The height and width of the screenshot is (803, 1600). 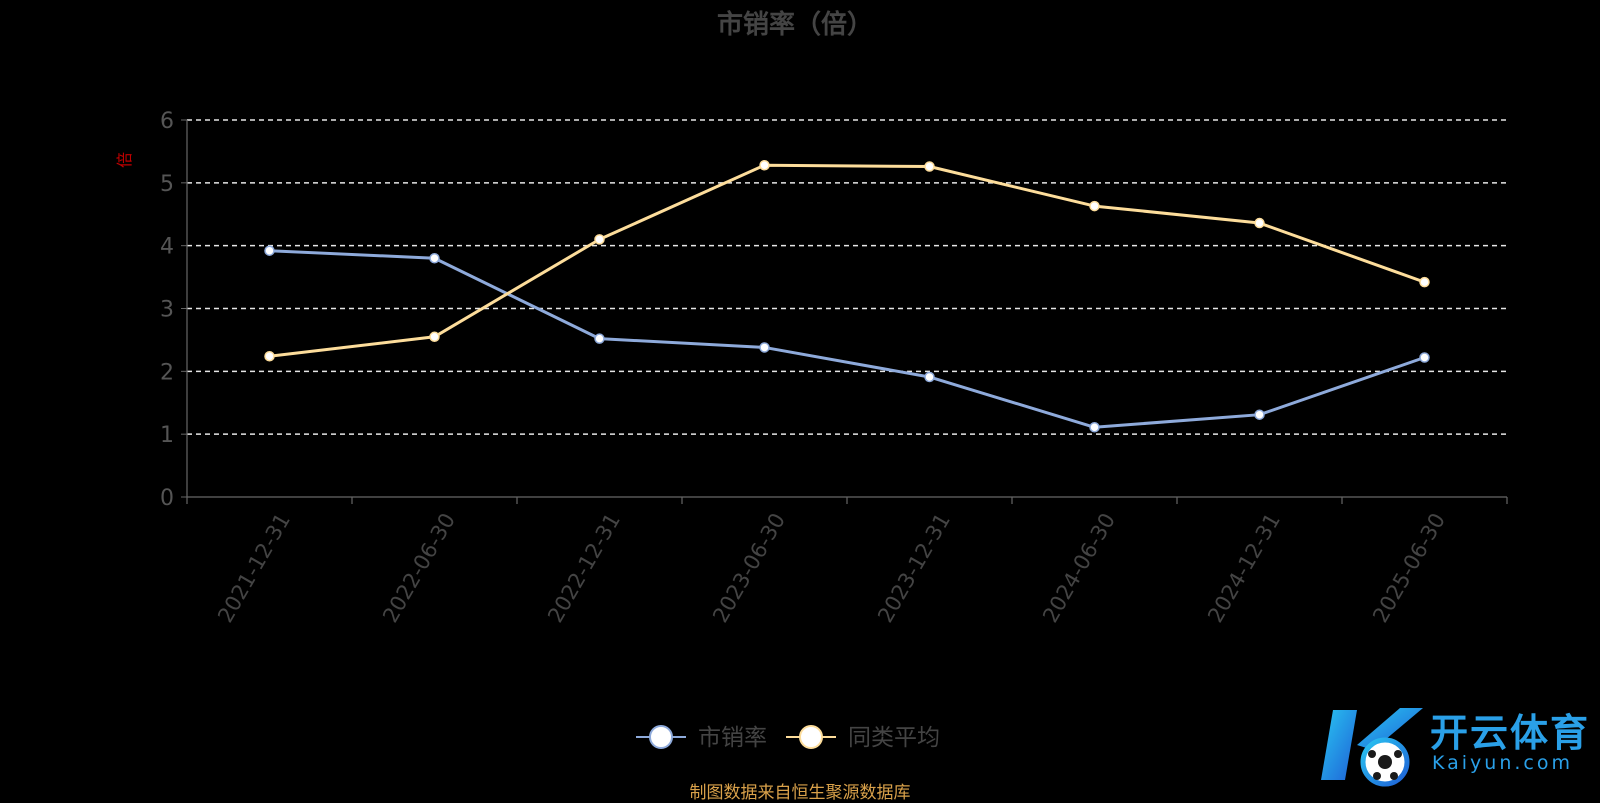 I want to click on y-tick-label: 4, so click(x=167, y=247).